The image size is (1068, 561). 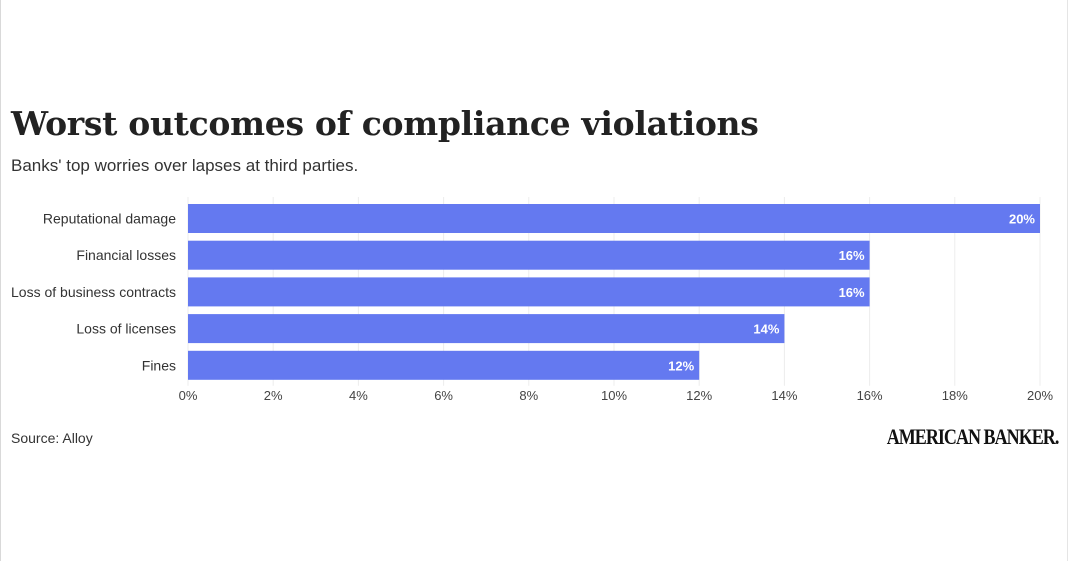 I want to click on x-axis-ticks: 0% 2% 4% 6% 8% 10% 12% 14% 16% 18% 20%, so click(x=616, y=395).